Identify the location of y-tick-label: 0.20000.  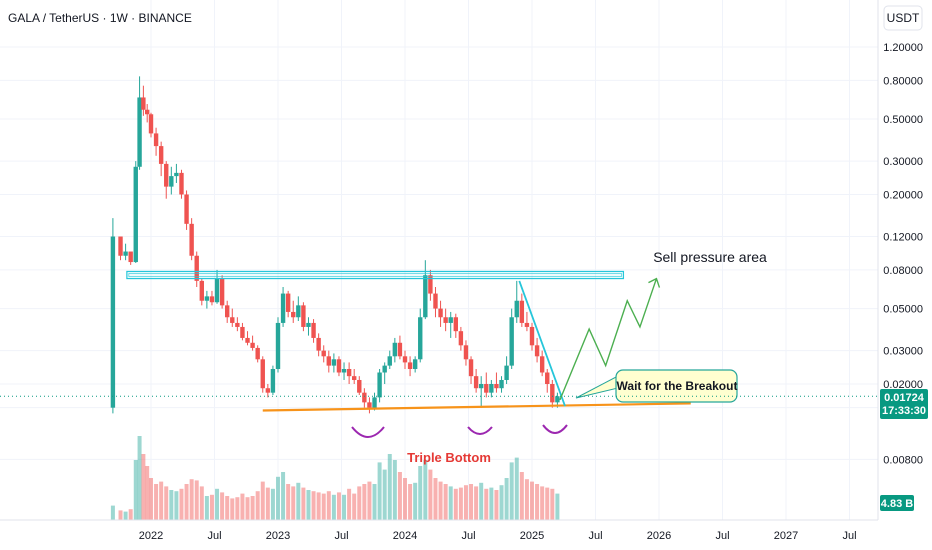
(903, 195).